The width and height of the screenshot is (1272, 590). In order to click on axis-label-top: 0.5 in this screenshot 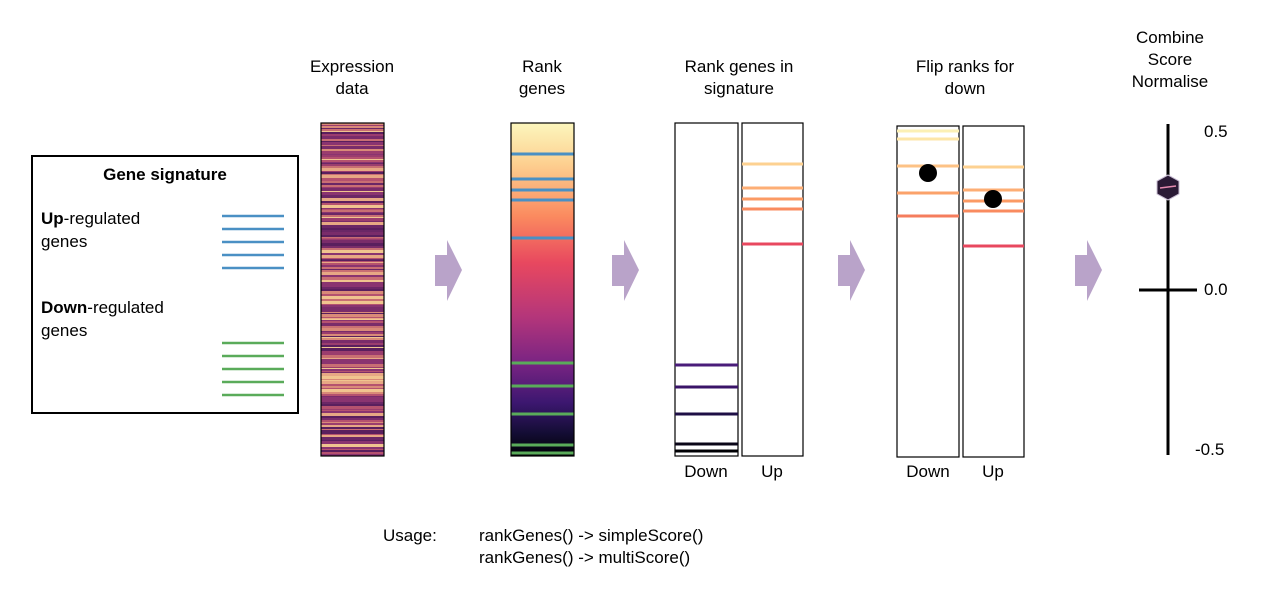, I will do `click(1216, 131)`.